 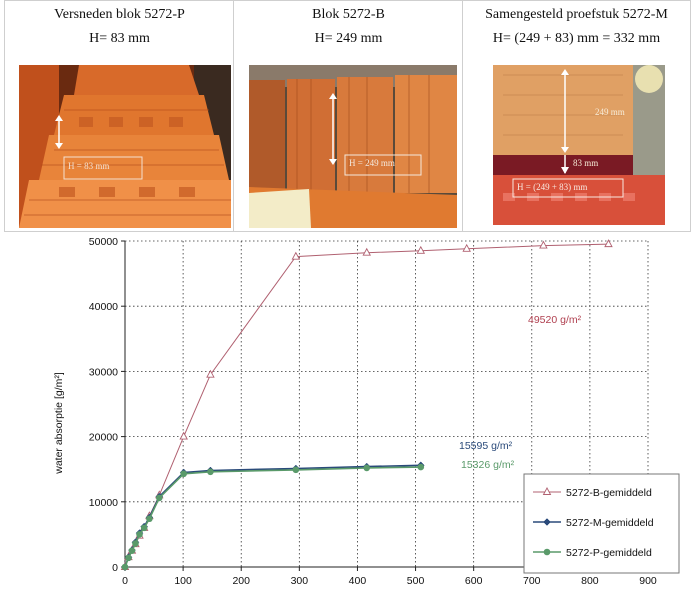 What do you see at coordinates (89, 166) in the screenshot?
I see `photo-overlay-label-p: H = 83 mm` at bounding box center [89, 166].